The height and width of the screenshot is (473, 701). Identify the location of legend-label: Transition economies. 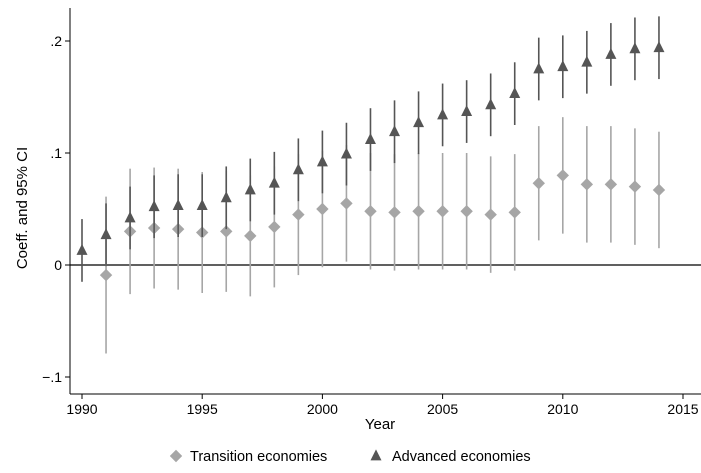
(258, 457).